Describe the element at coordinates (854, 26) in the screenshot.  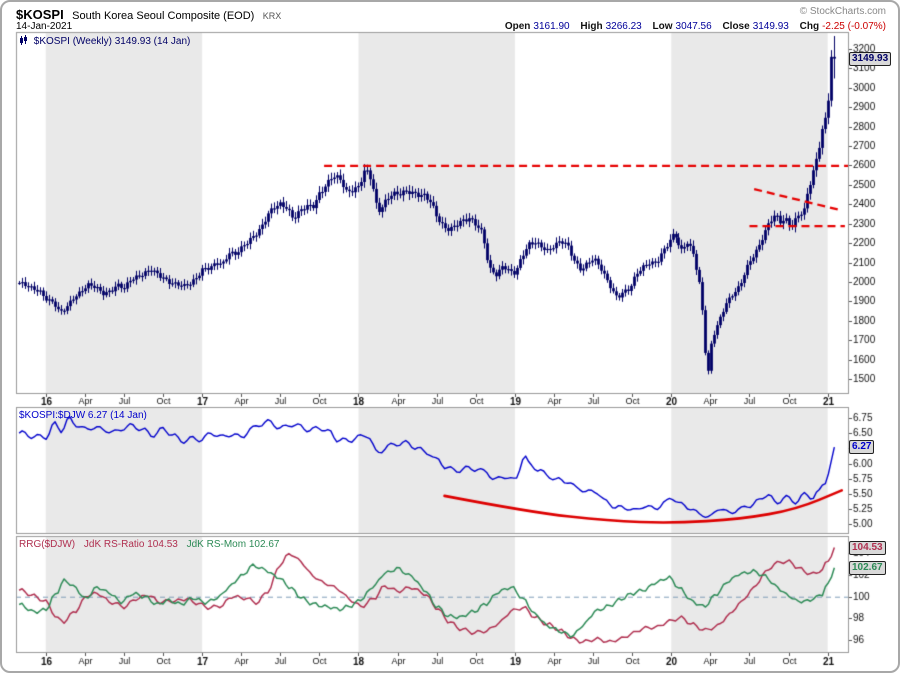
I see `chg-value: -2.25 (-0.07%)` at that location.